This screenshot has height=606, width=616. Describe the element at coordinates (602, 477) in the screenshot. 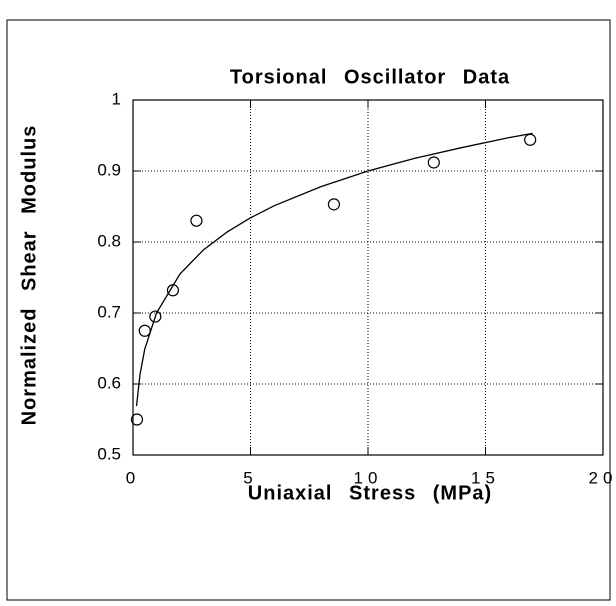

I see `x-tick-label: 20` at that location.